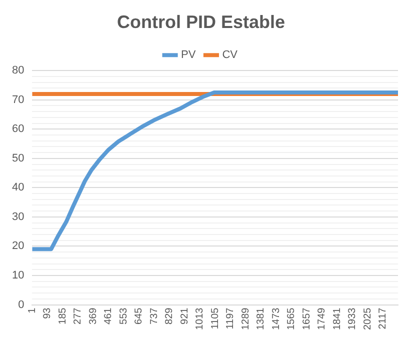 The image size is (410, 337). What do you see at coordinates (184, 315) in the screenshot?
I see `x-tick-label: 921` at bounding box center [184, 315].